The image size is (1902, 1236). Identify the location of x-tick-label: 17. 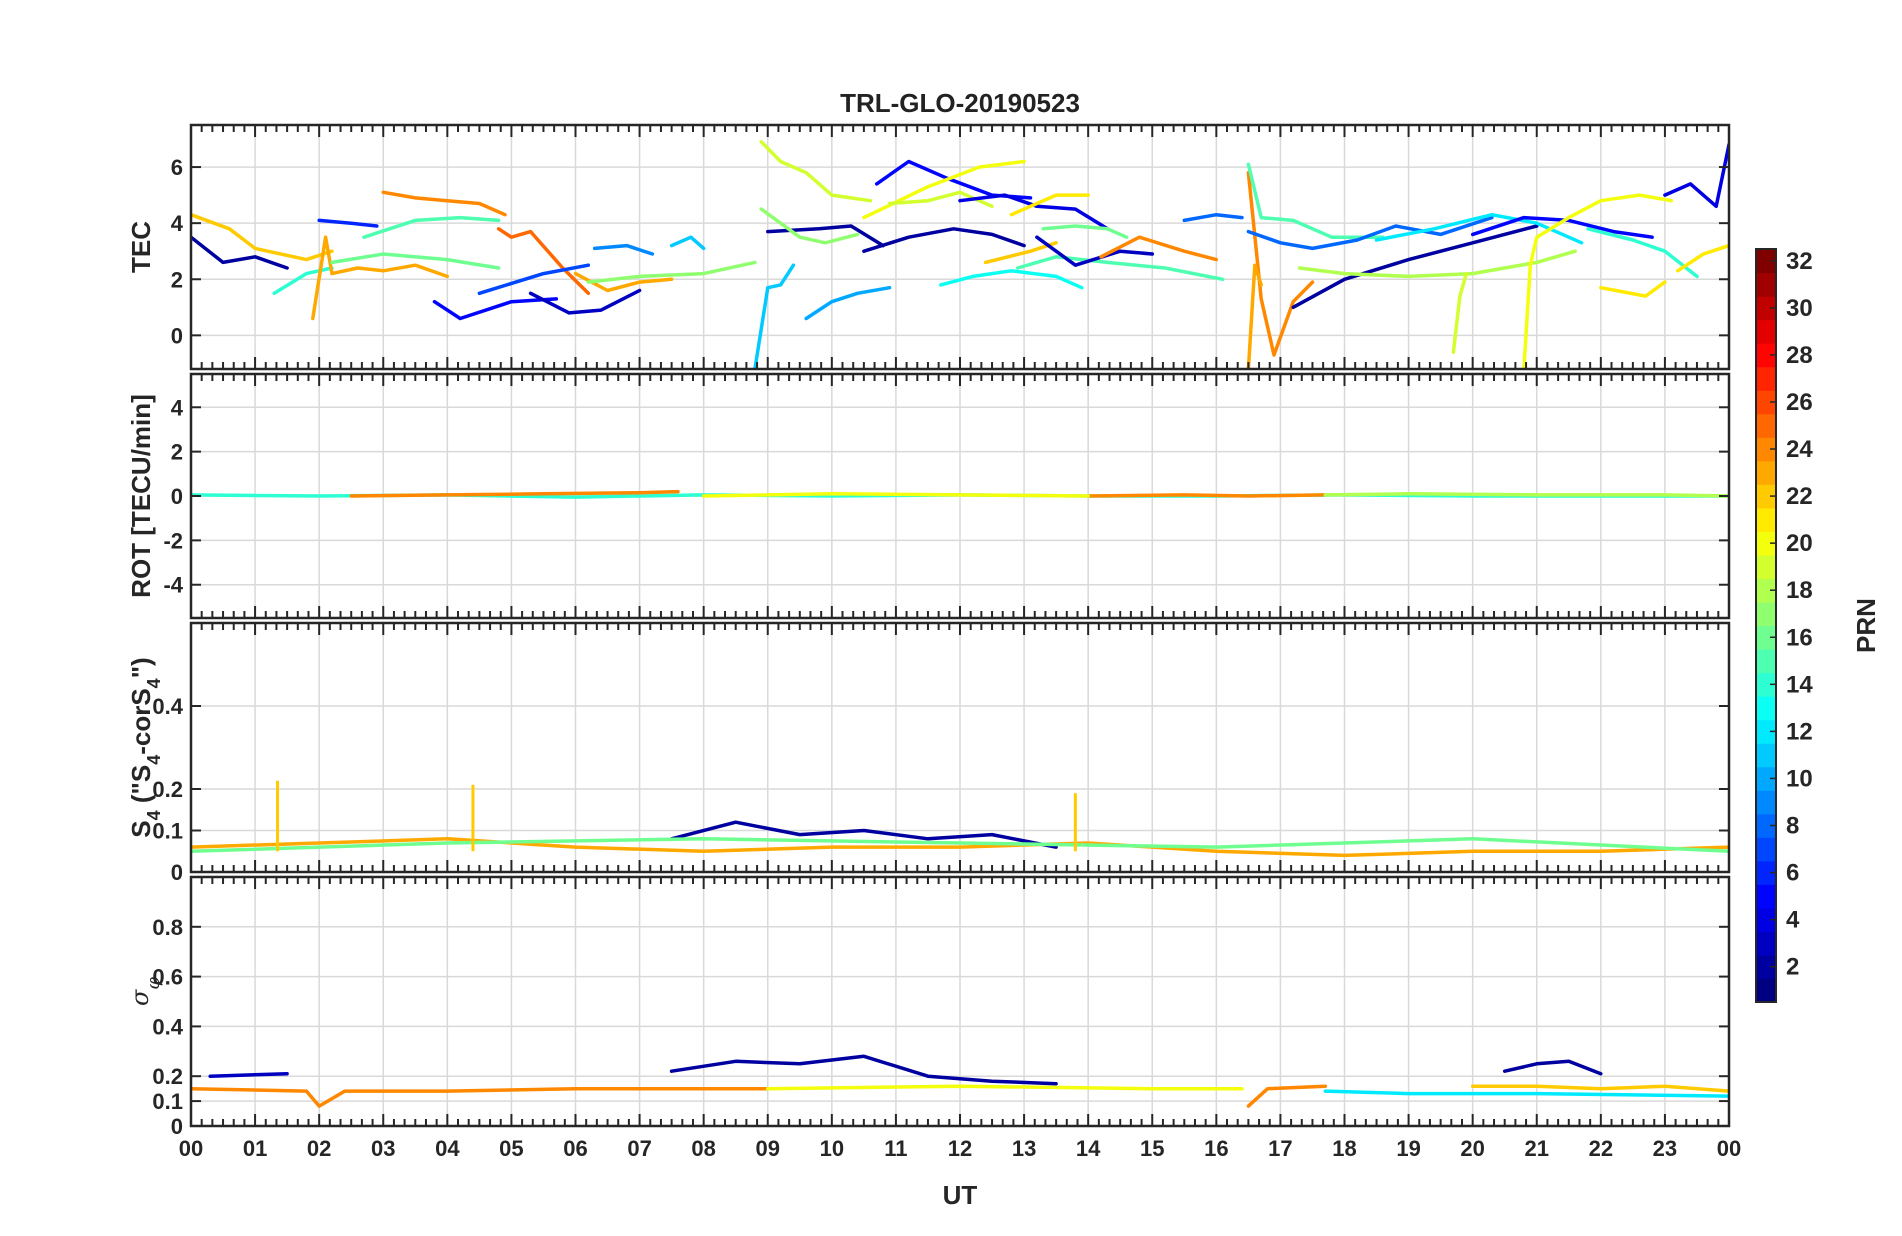
(1280, 1148).